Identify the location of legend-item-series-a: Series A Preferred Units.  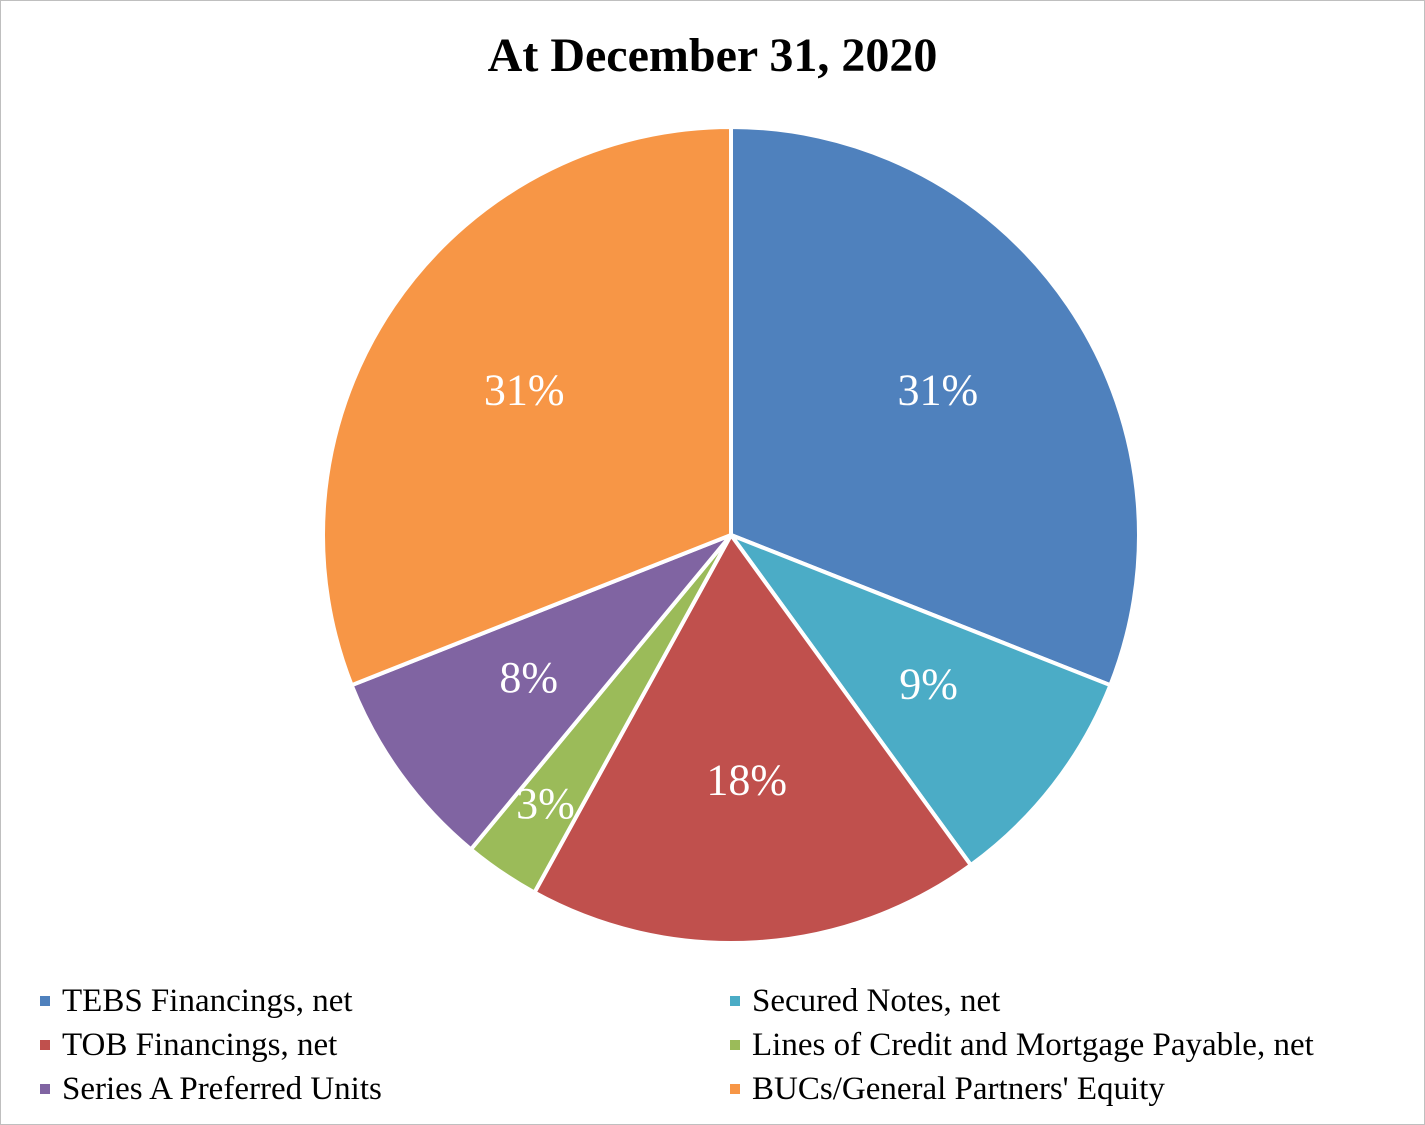
(211, 1089).